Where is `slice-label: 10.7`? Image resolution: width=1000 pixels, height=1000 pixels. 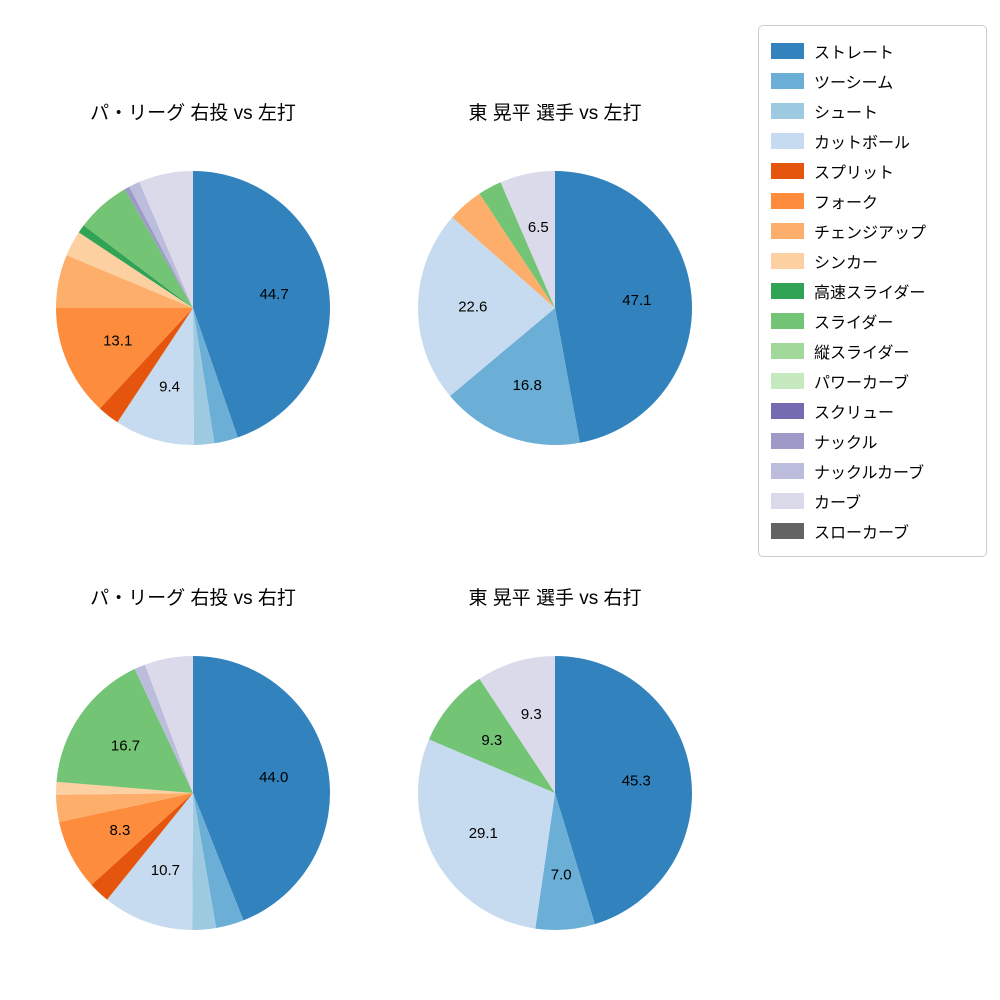 slice-label: 10.7 is located at coordinates (165, 870).